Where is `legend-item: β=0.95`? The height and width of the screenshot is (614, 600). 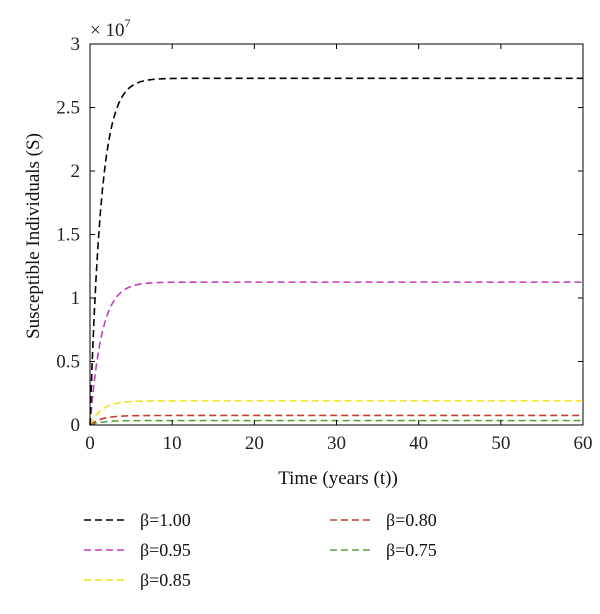
legend-item: β=0.95 is located at coordinates (137, 550).